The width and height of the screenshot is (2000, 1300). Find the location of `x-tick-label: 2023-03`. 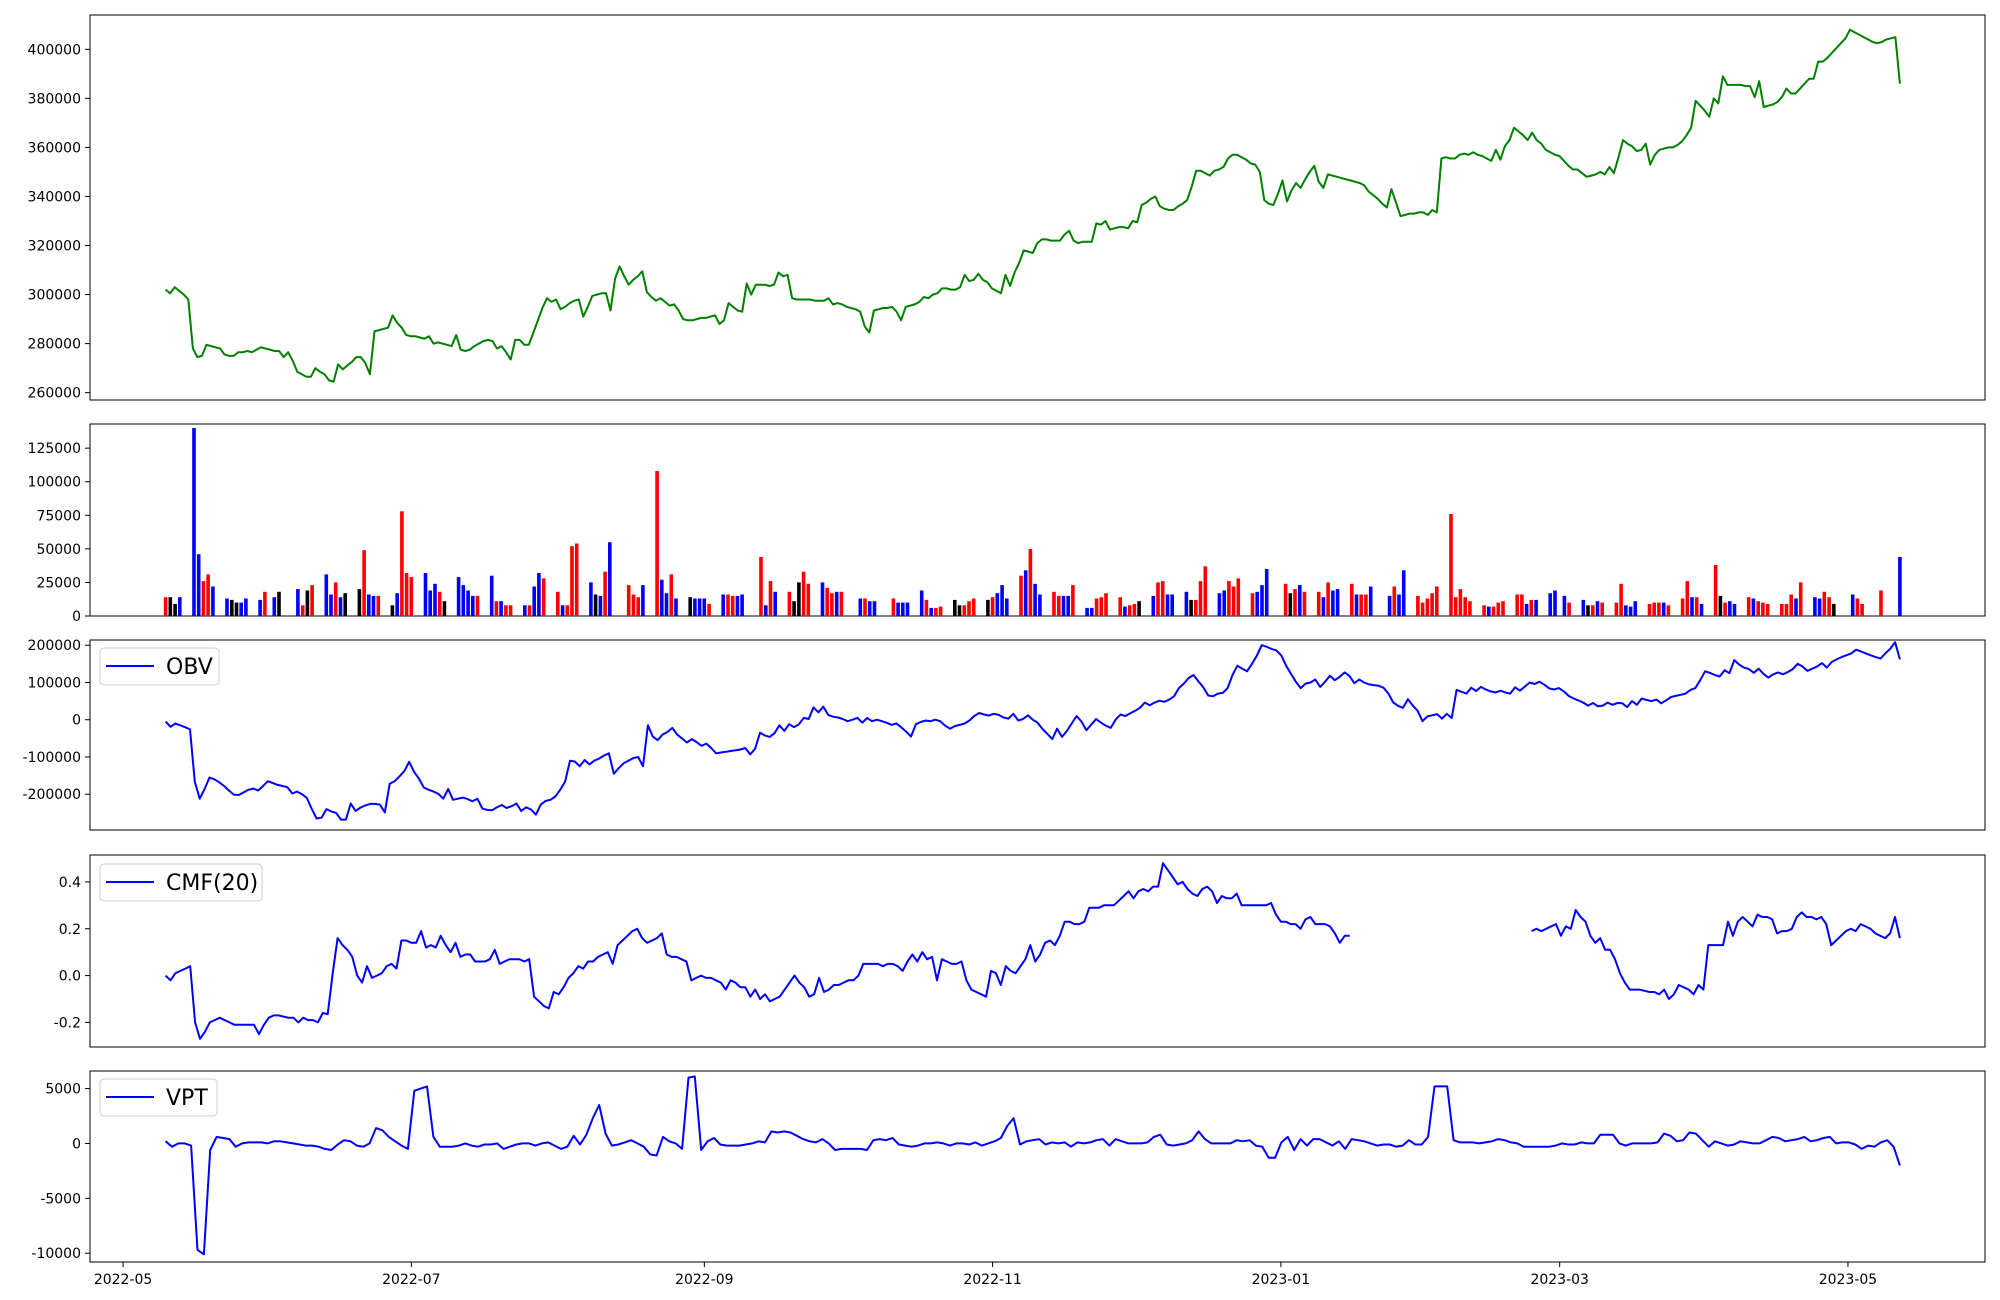

x-tick-label: 2023-03 is located at coordinates (1559, 1280).